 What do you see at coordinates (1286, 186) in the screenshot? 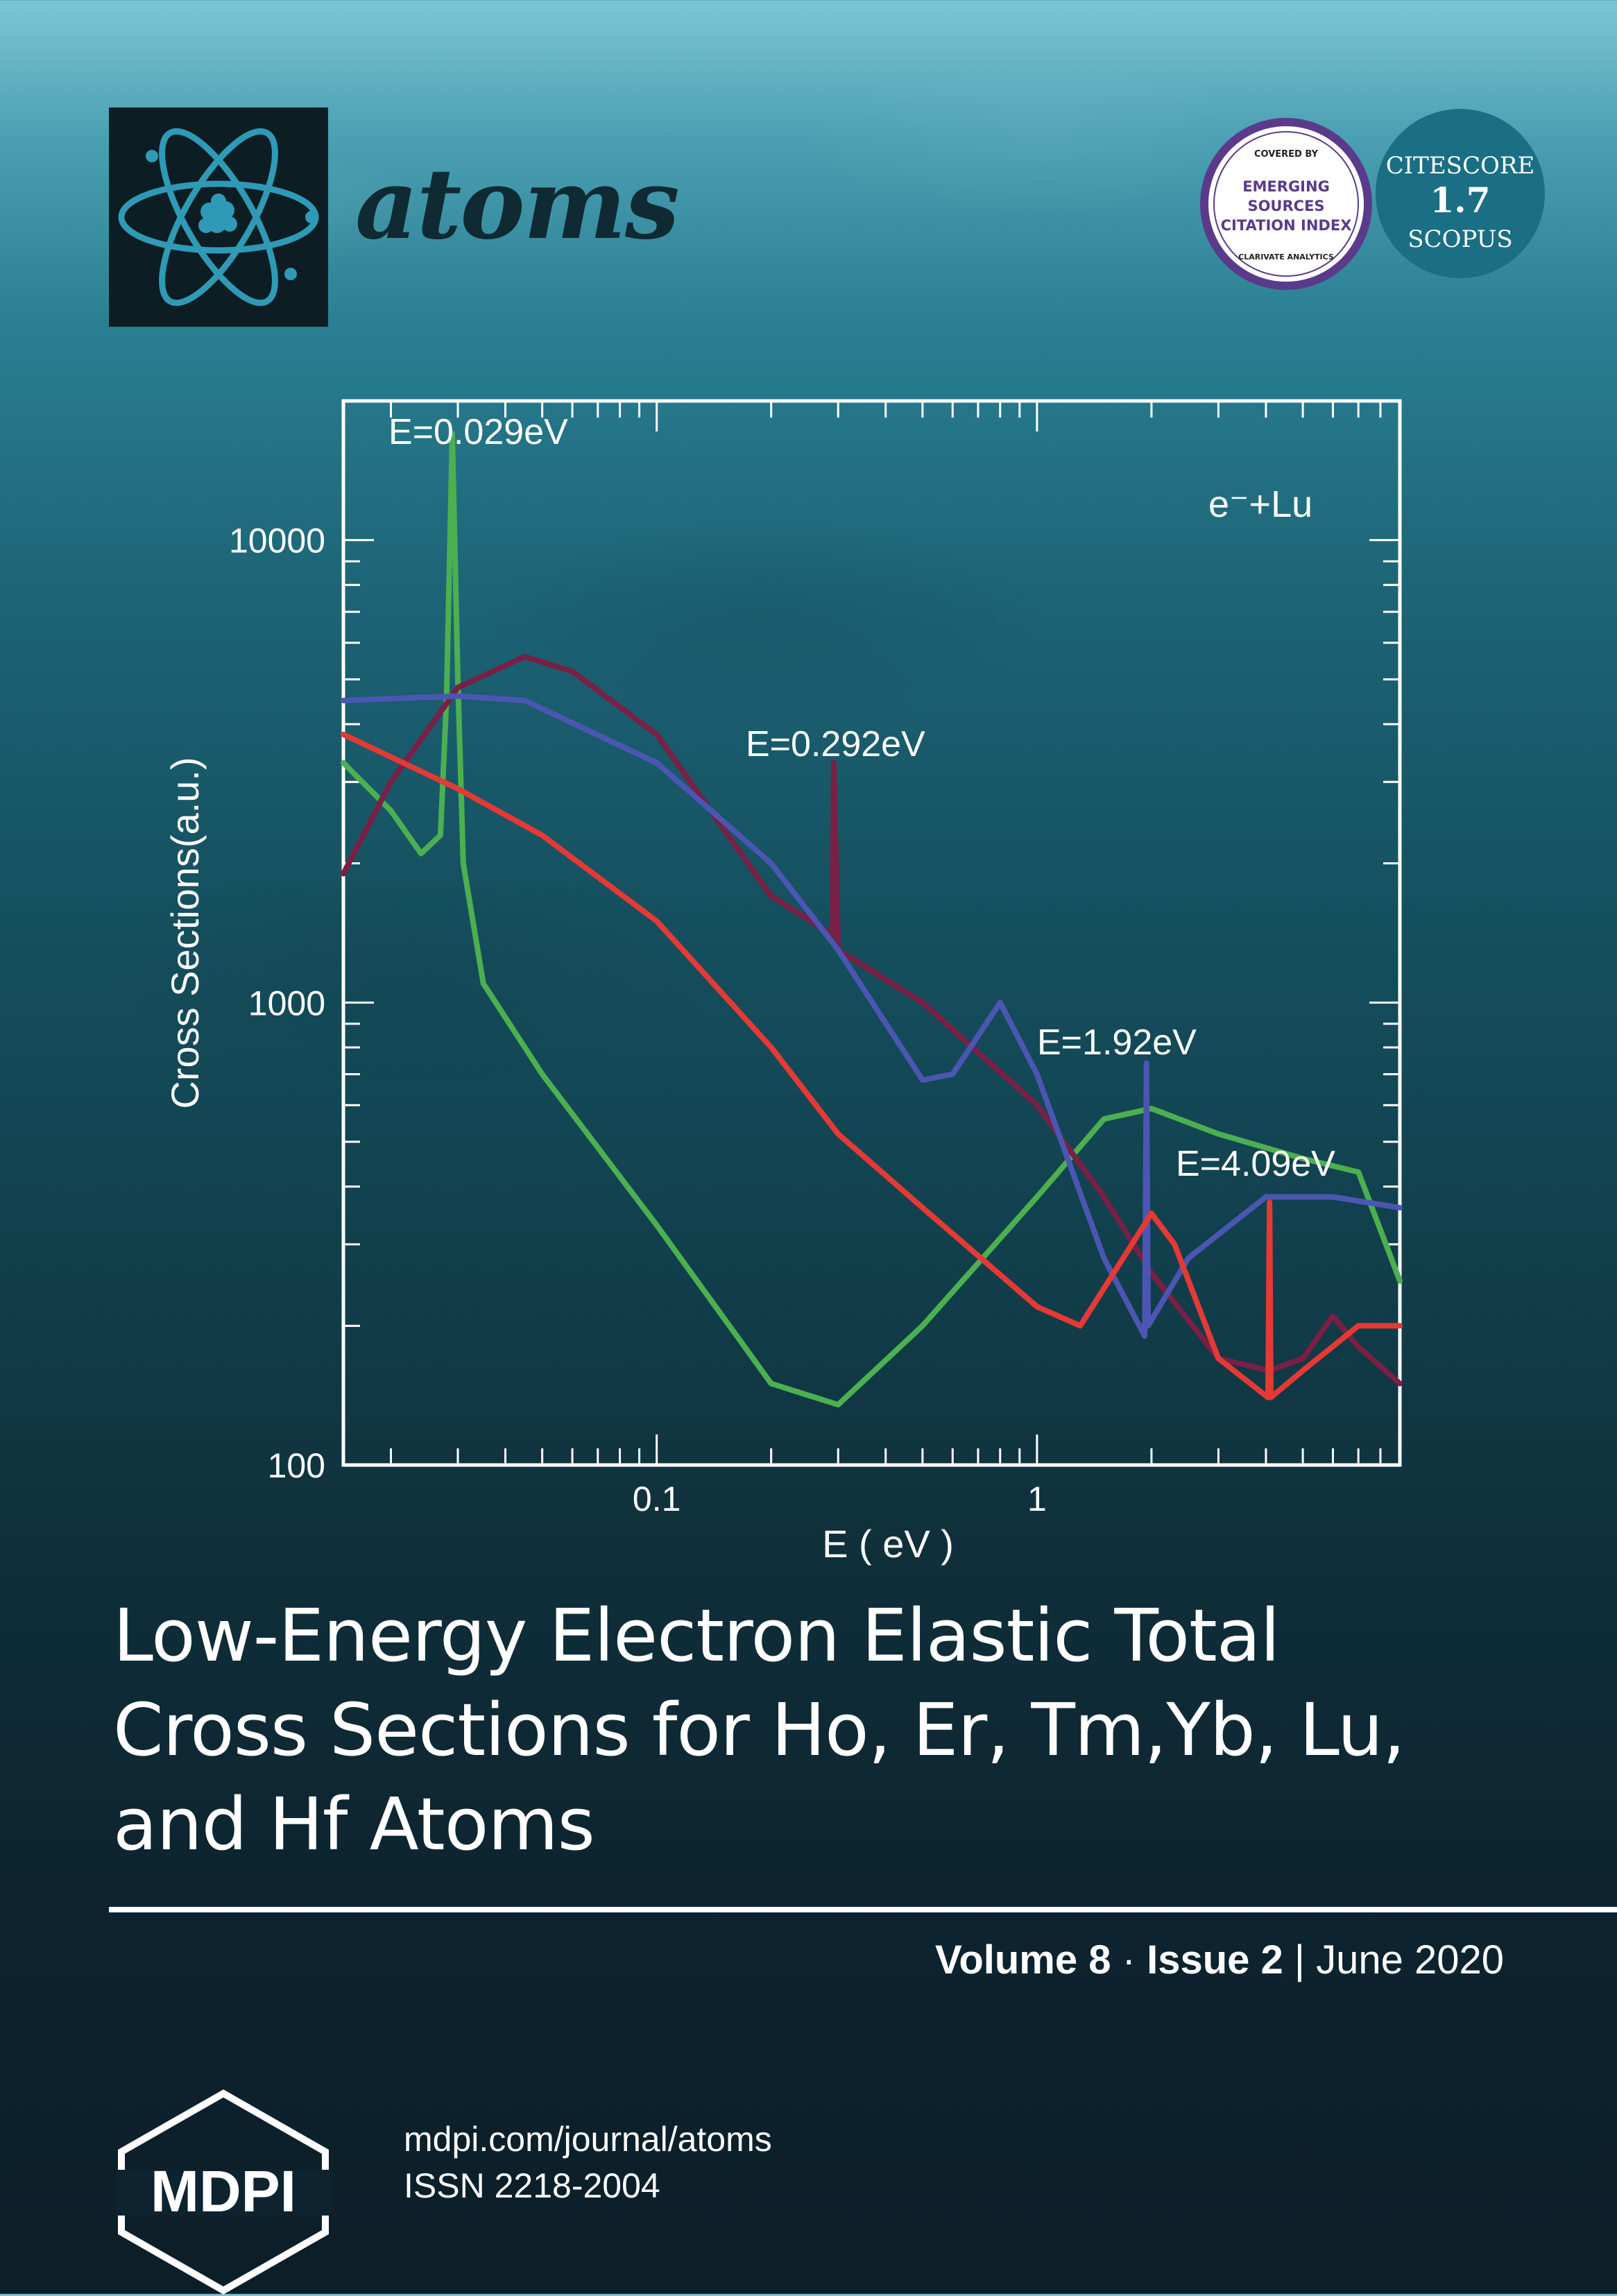
I see `esci-line-1: EMERGING` at bounding box center [1286, 186].